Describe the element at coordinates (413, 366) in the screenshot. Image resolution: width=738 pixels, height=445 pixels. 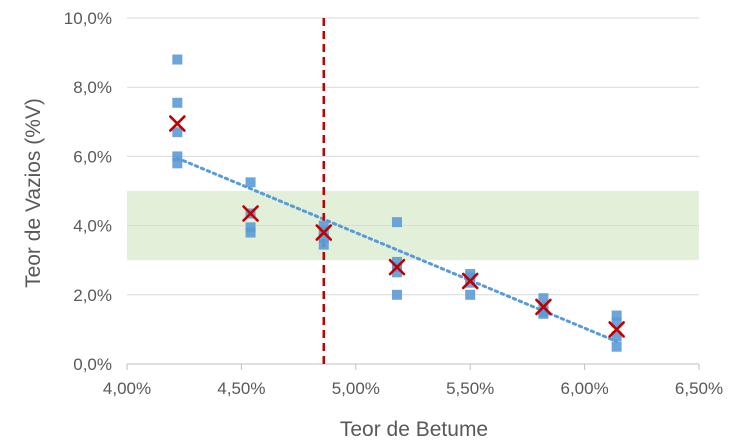
I see `axes` at that location.